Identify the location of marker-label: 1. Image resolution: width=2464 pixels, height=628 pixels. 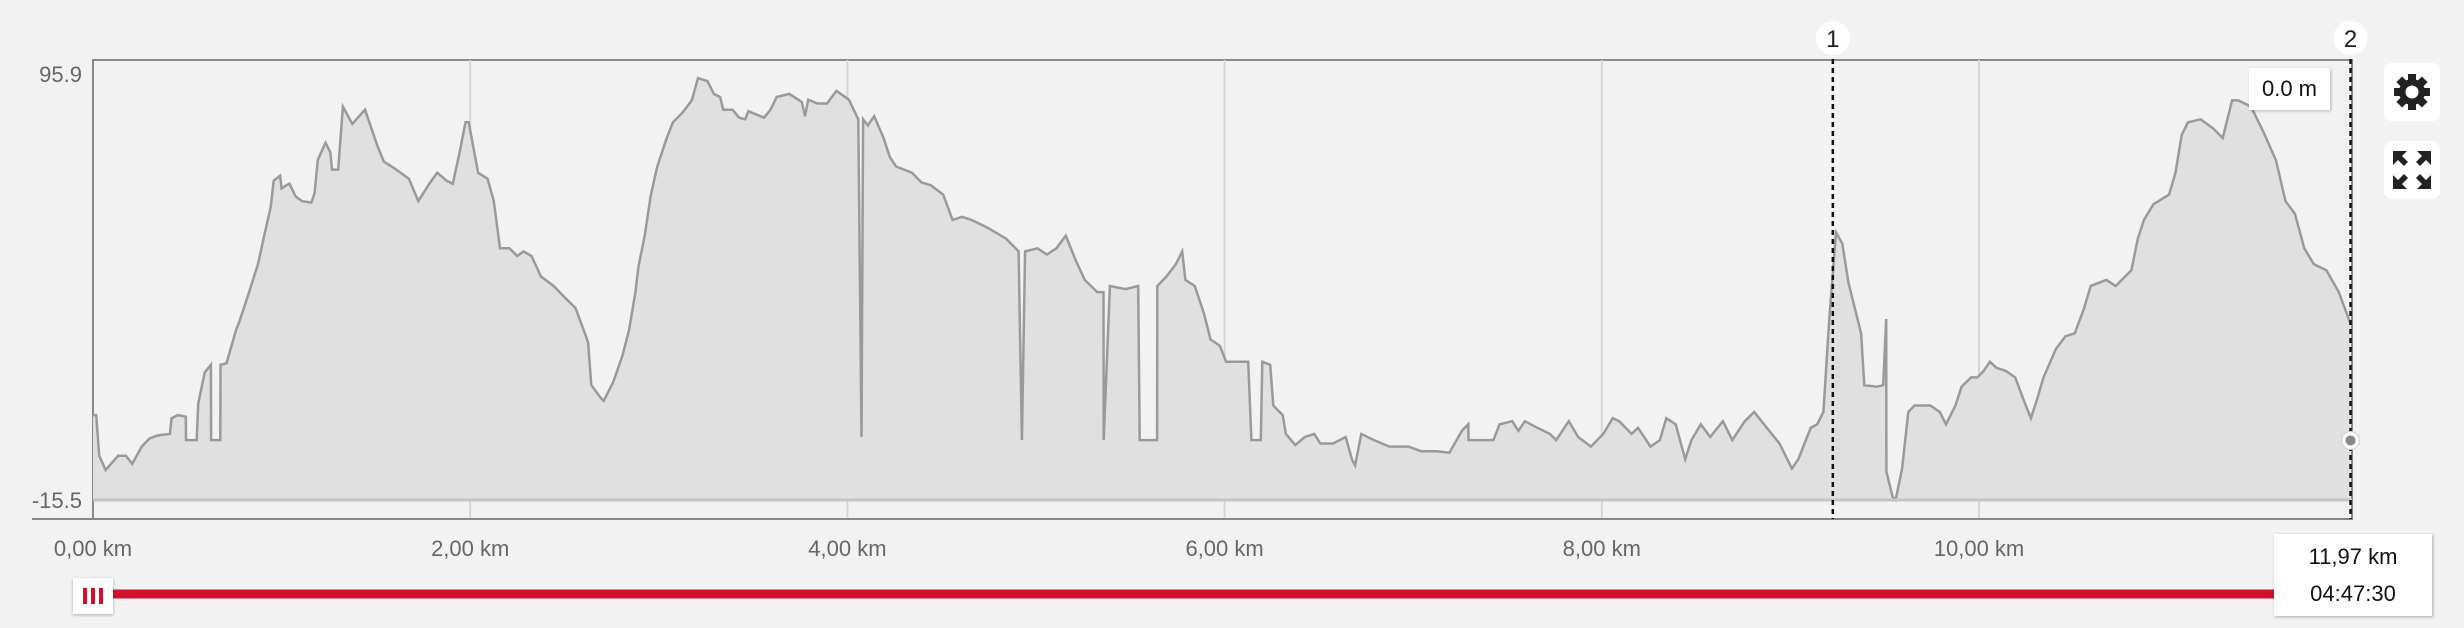
(1832, 39).